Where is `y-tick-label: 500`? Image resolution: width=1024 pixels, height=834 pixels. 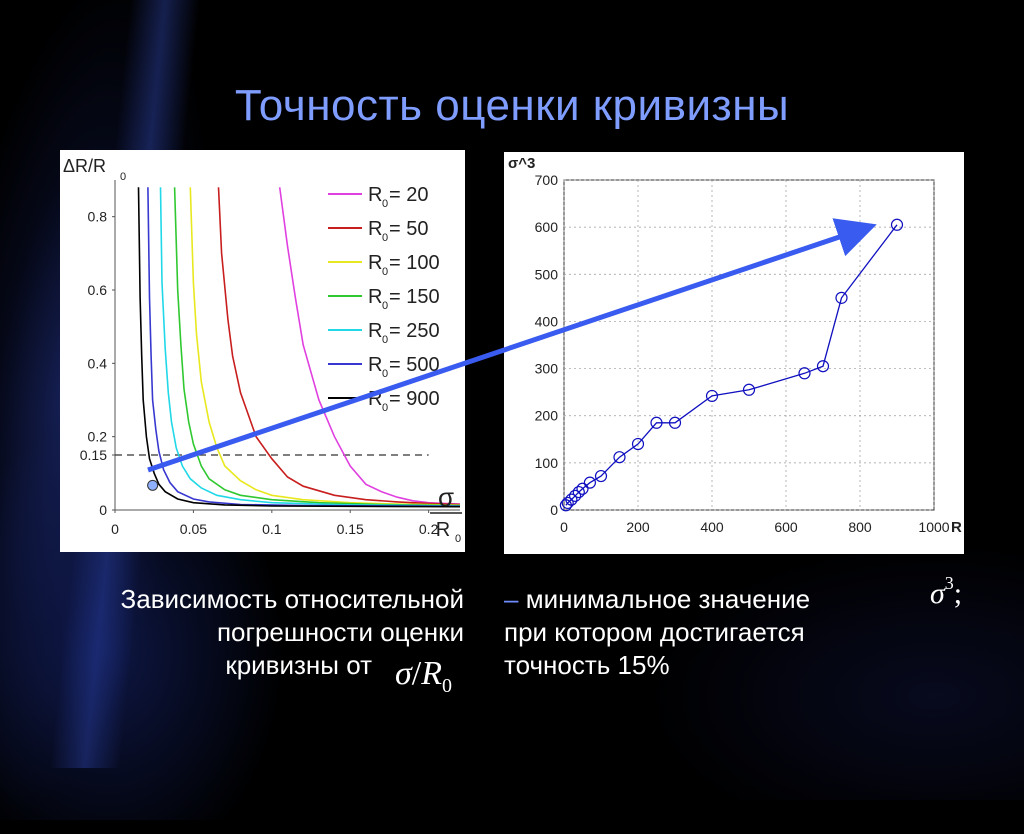 y-tick-label: 500 is located at coordinates (547, 274).